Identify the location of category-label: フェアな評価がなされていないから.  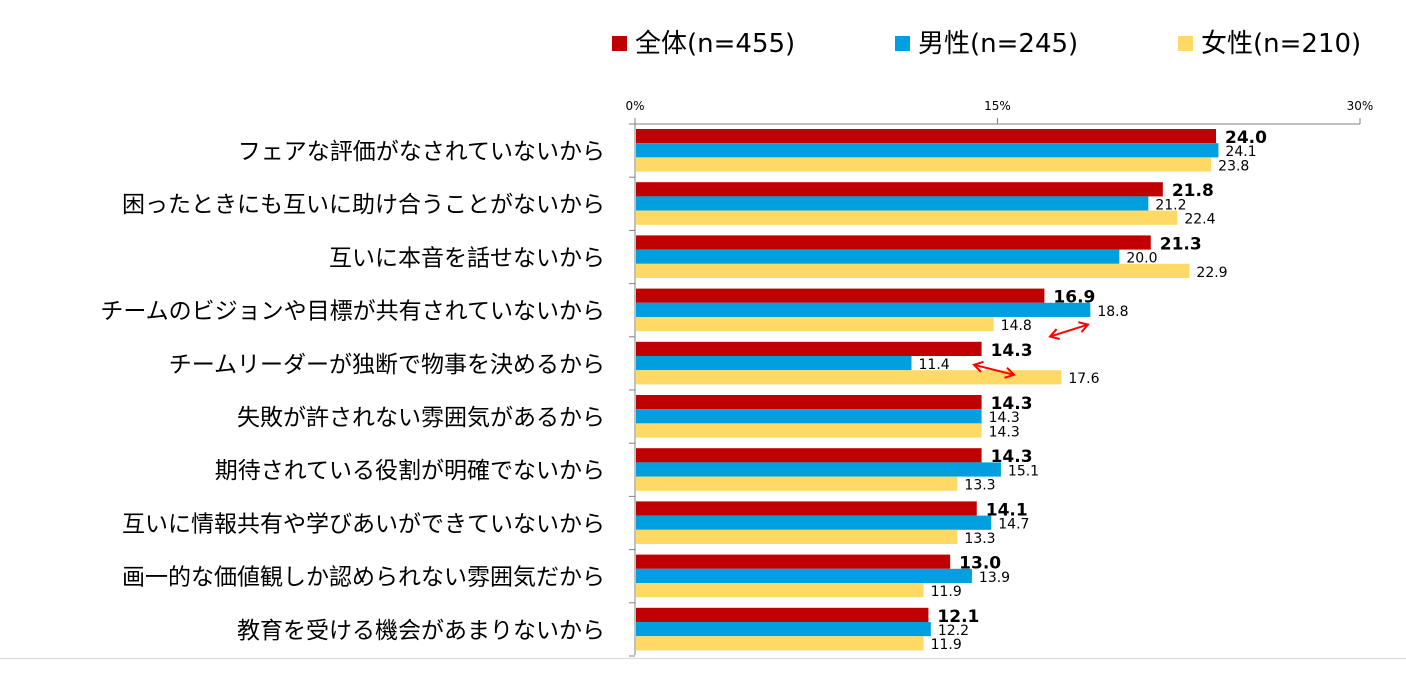
(421, 152).